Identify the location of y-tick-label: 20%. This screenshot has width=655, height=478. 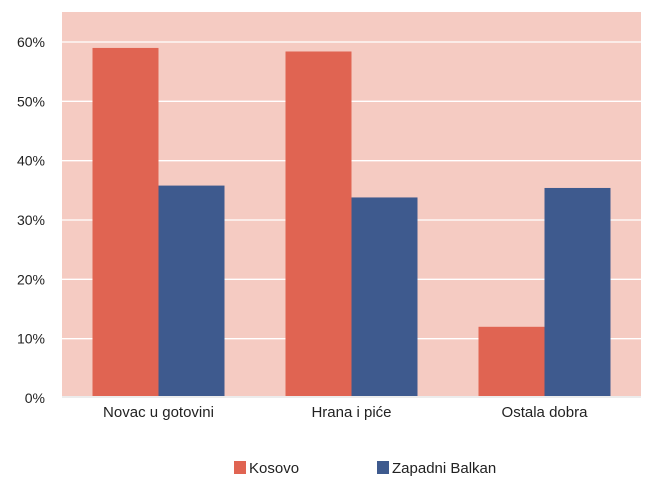
(31, 279).